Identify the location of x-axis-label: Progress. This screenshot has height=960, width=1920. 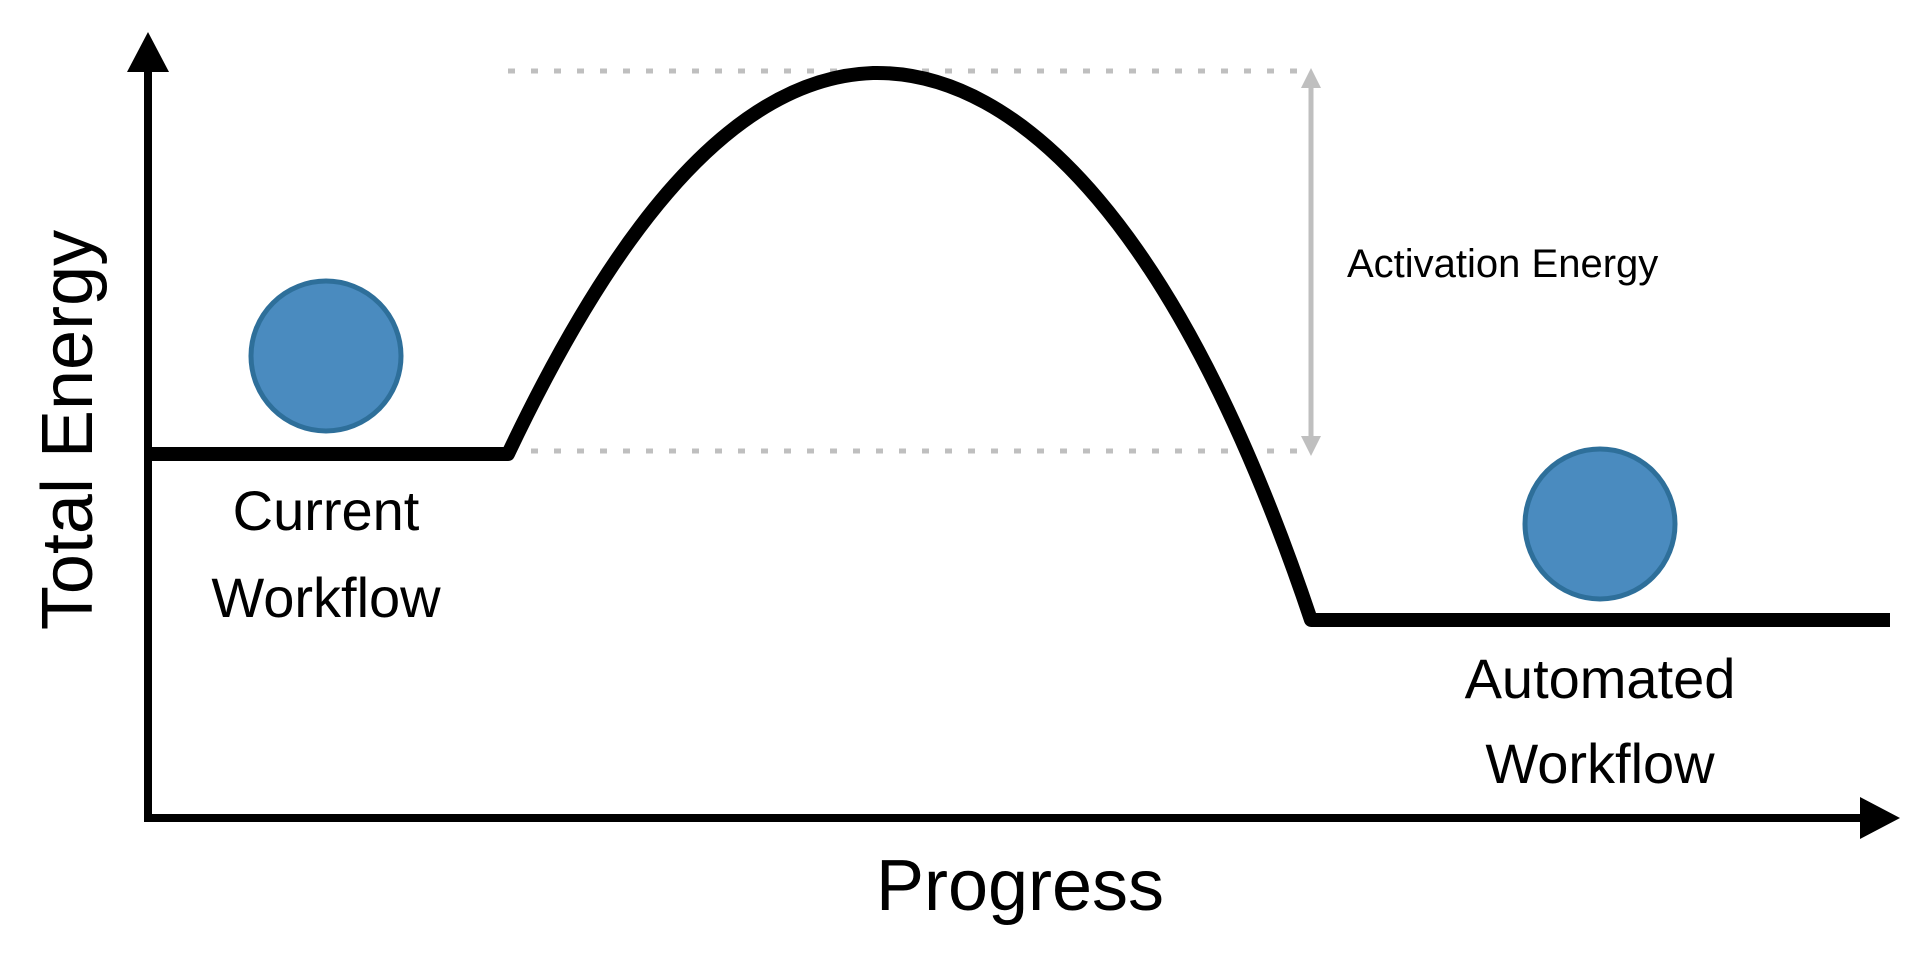
(1020, 886).